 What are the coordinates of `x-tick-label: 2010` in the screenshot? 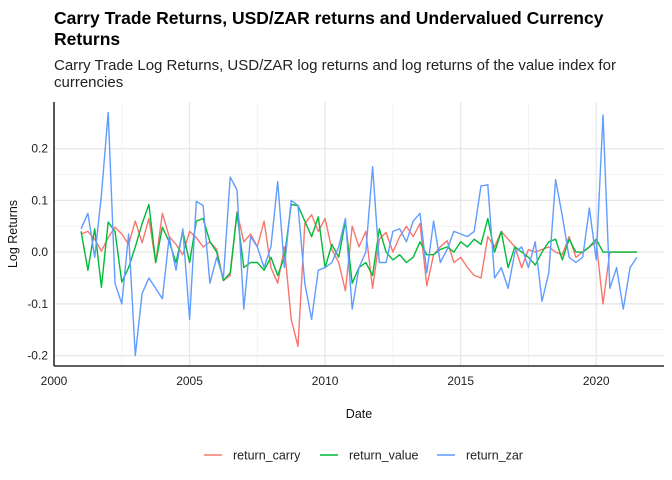 It's located at (325, 381).